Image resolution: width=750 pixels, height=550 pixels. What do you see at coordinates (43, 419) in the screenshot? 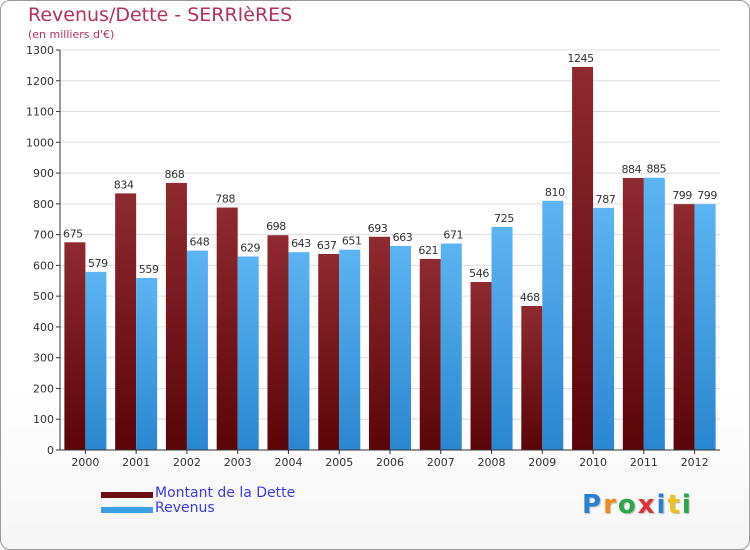
I see `y-tick-label: 100` at bounding box center [43, 419].